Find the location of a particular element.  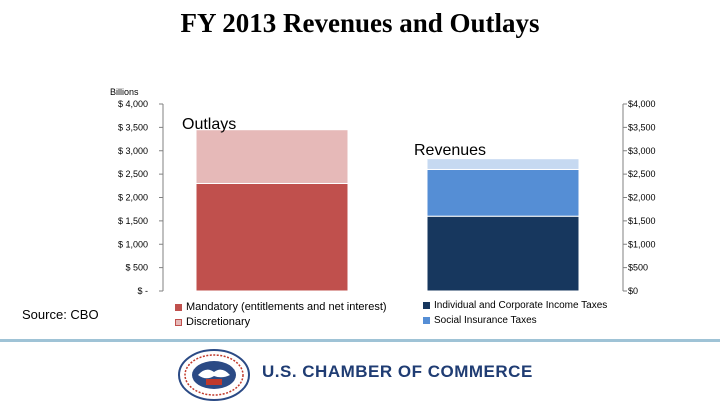

right-tick-label: $2,000 is located at coordinates (642, 198).